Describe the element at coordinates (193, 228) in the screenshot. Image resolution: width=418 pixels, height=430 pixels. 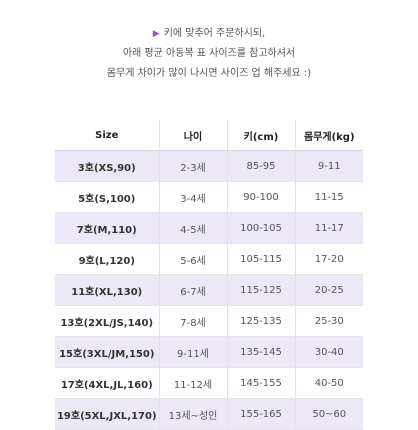
I see `row-age: 4-5세` at that location.